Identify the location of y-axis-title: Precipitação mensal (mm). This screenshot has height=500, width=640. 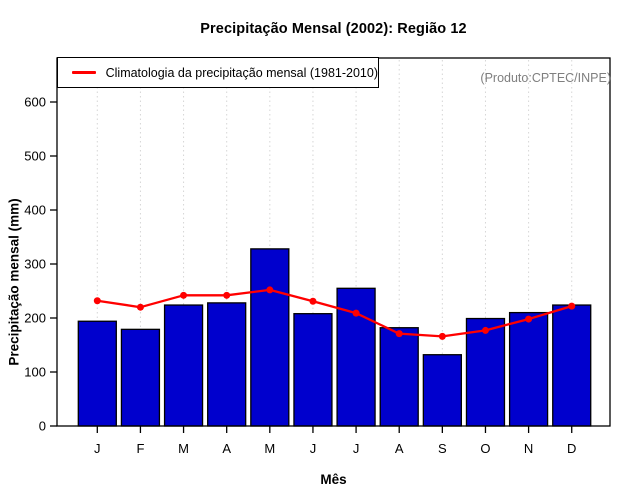
(14, 282).